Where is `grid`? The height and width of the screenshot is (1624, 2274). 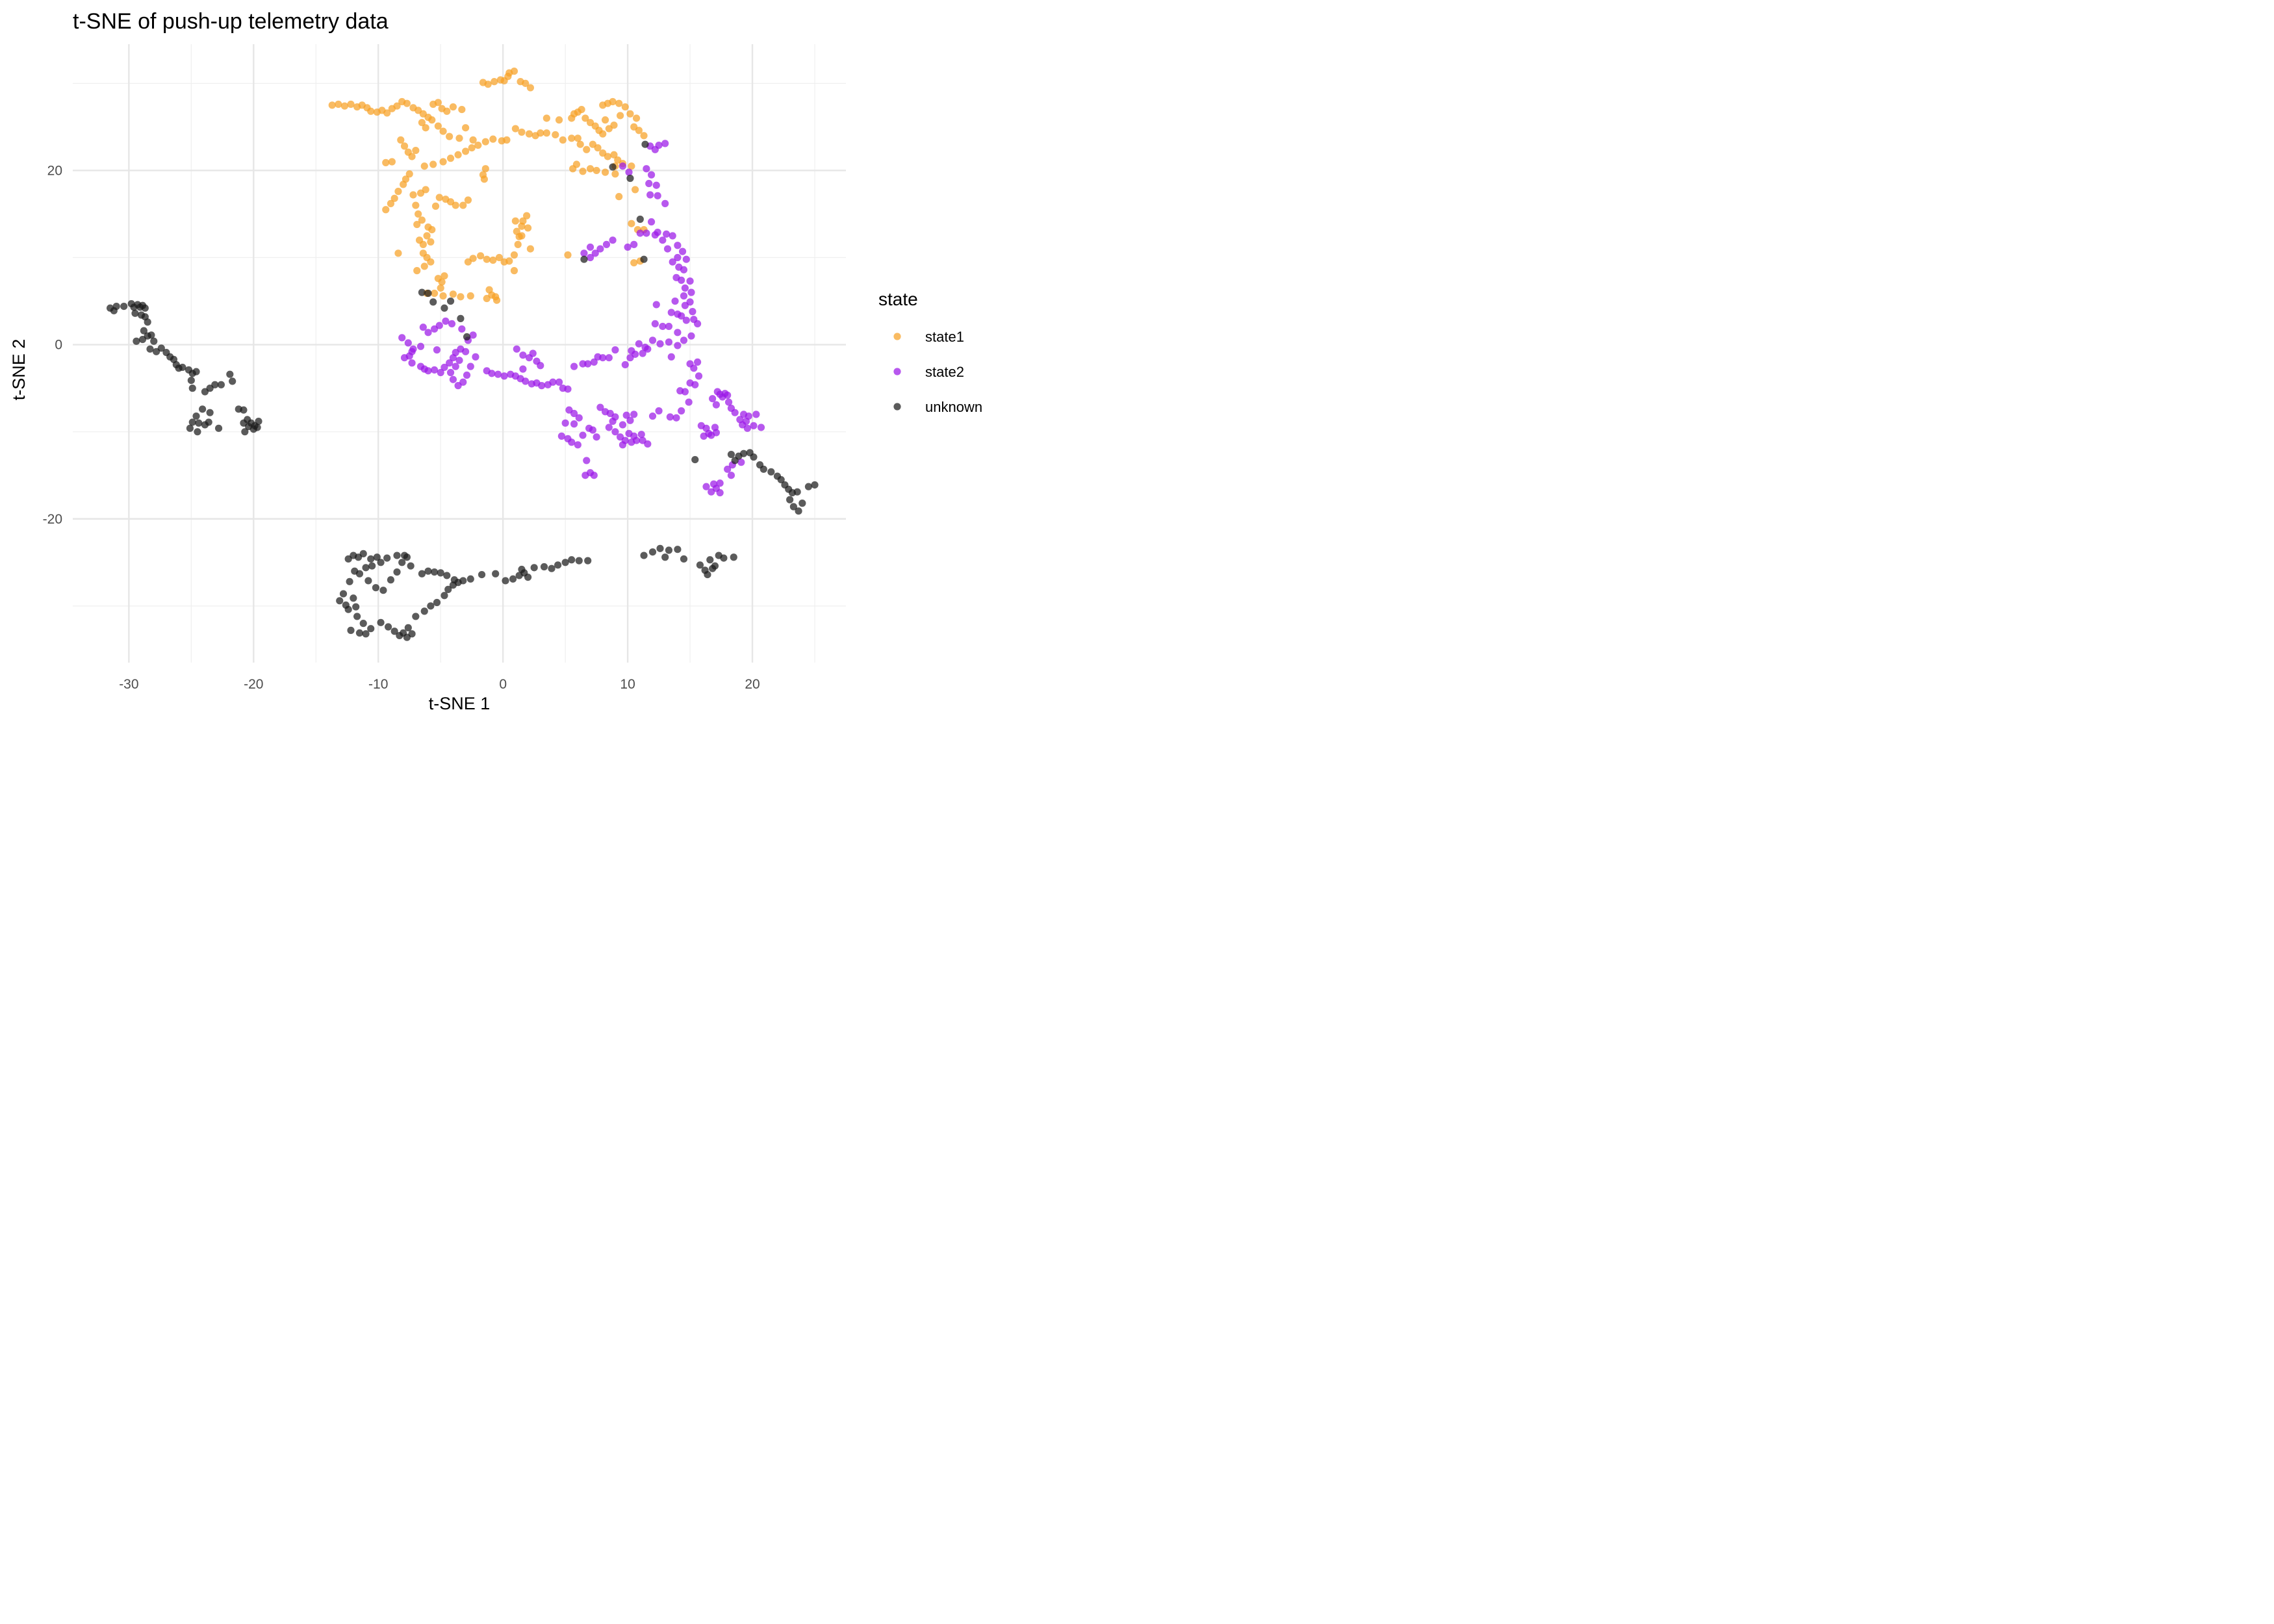 grid is located at coordinates (459, 353).